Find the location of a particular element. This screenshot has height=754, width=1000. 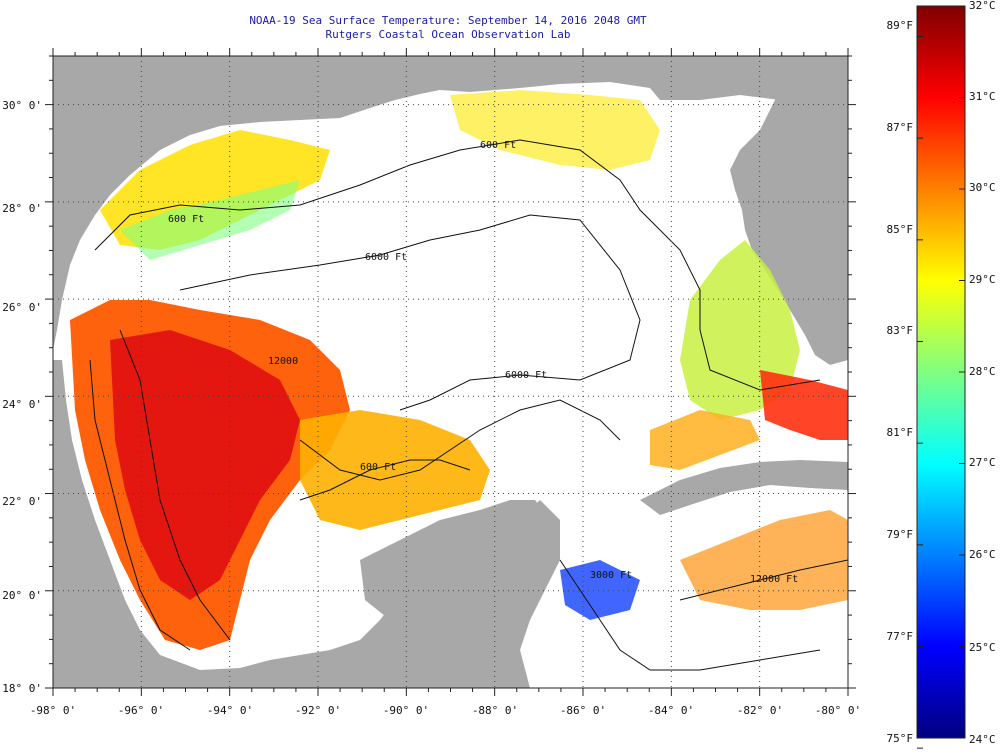

cb-label-28c: 28°C is located at coordinates (982, 371).